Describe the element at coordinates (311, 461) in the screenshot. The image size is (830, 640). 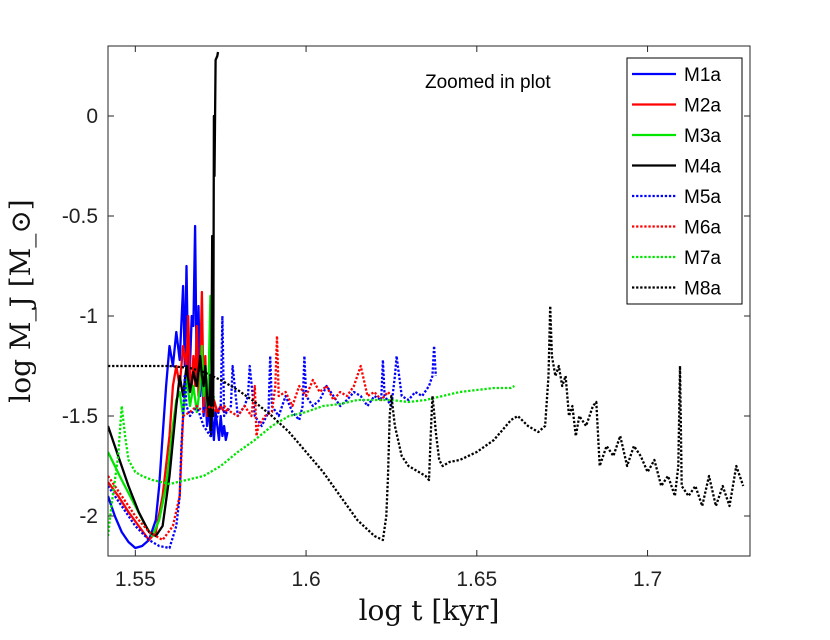
I see `series-line-m7a` at that location.